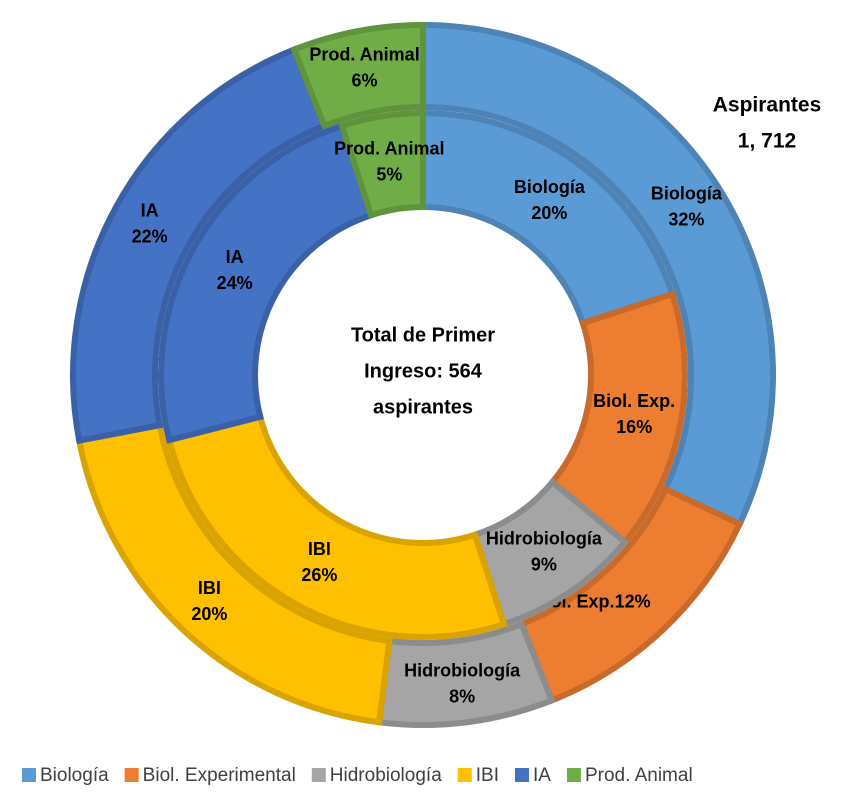 This screenshot has height=797, width=863. I want to click on slice-label-value: 5%, so click(389, 174).